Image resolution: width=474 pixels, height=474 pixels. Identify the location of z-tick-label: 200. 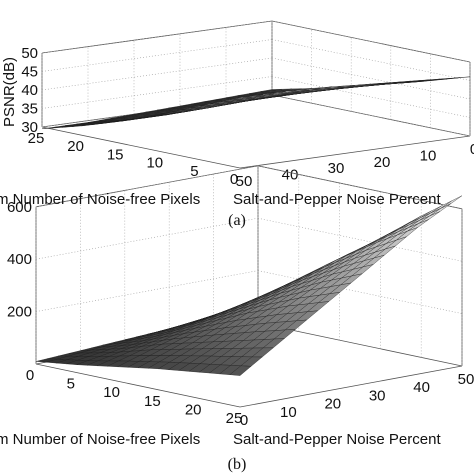
(19, 312).